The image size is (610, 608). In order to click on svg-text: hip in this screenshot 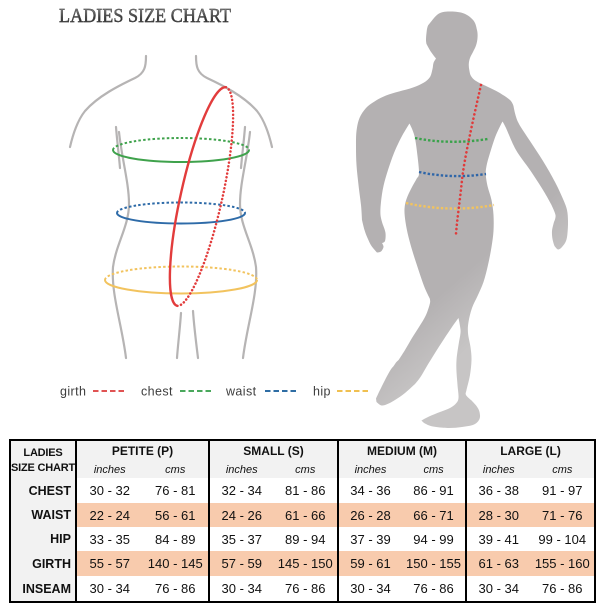, I will do `click(322, 392)`.